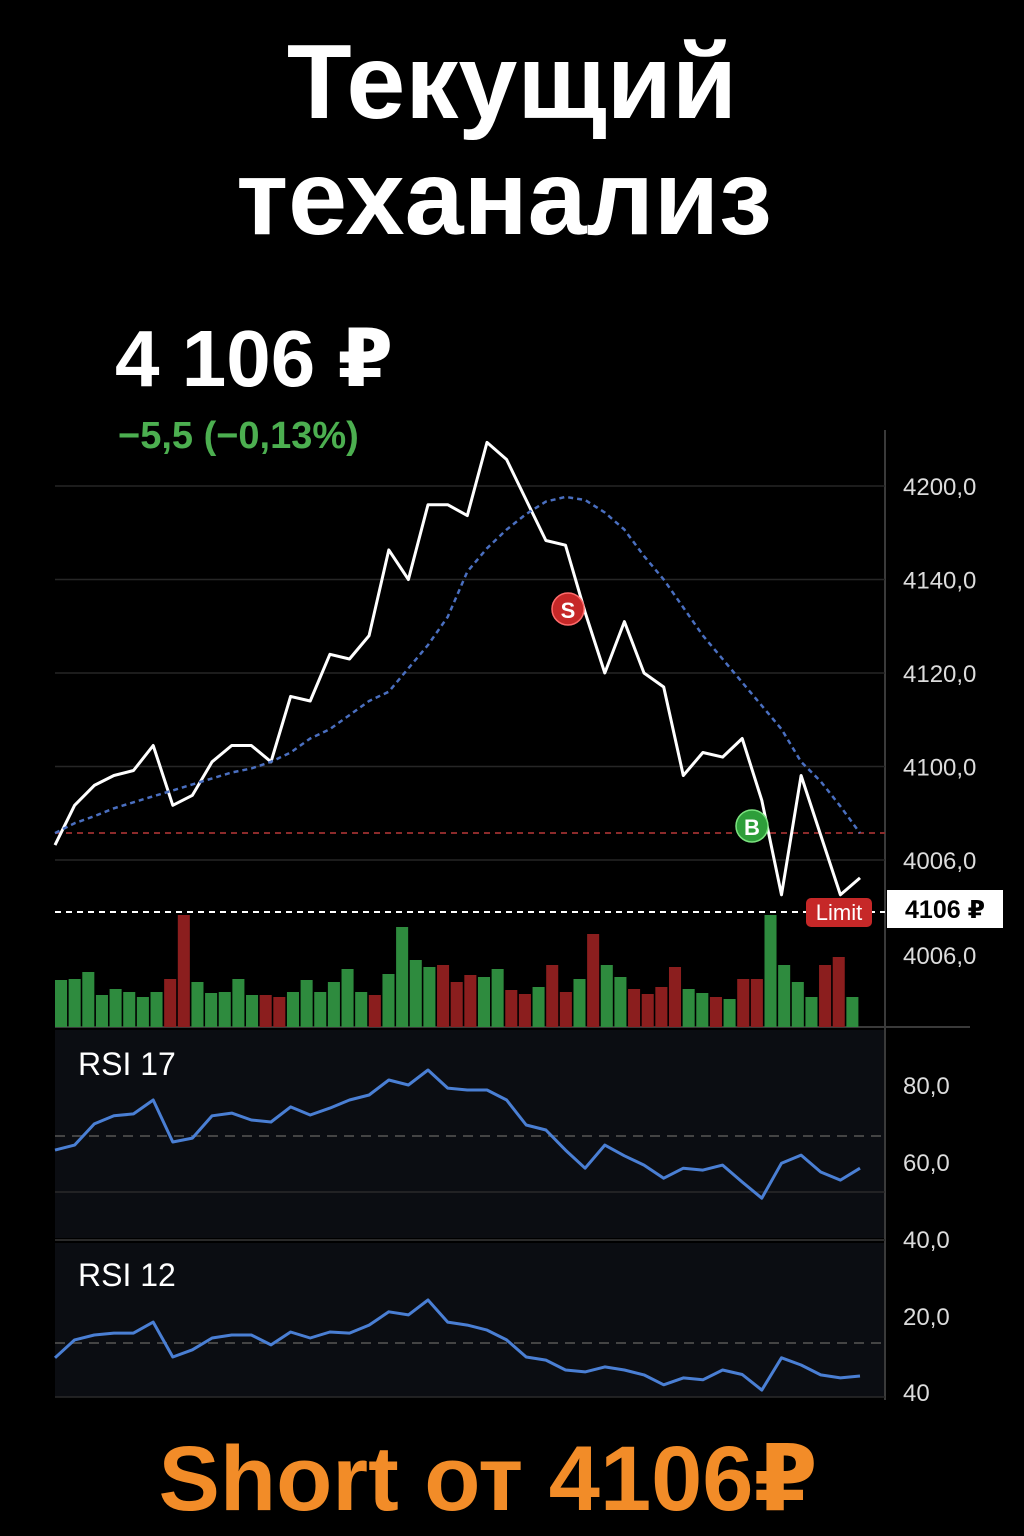  Describe the element at coordinates (127, 1275) in the screenshot. I see `panel-title: RSI 12` at that location.